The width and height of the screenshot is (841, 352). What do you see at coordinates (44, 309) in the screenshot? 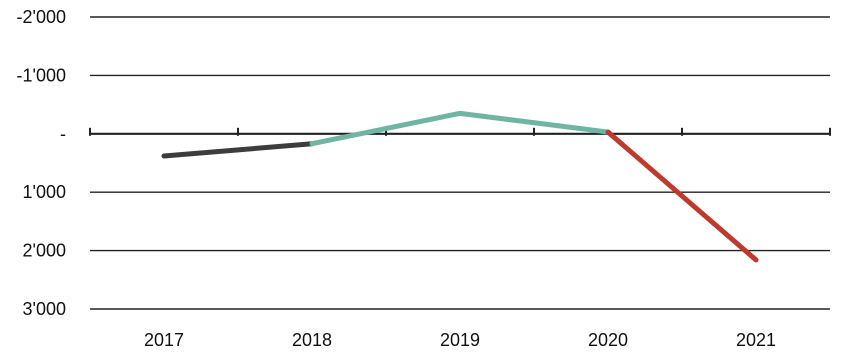
I see `y-tick-label: 3'000` at bounding box center [44, 309].